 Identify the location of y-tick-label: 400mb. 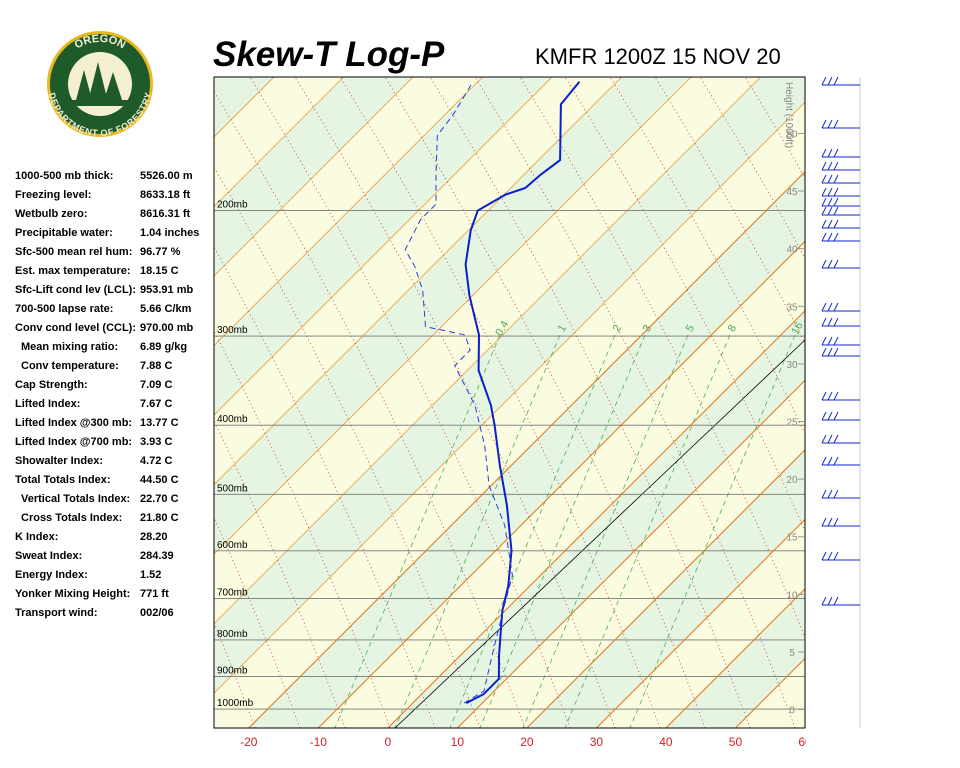
(232, 419).